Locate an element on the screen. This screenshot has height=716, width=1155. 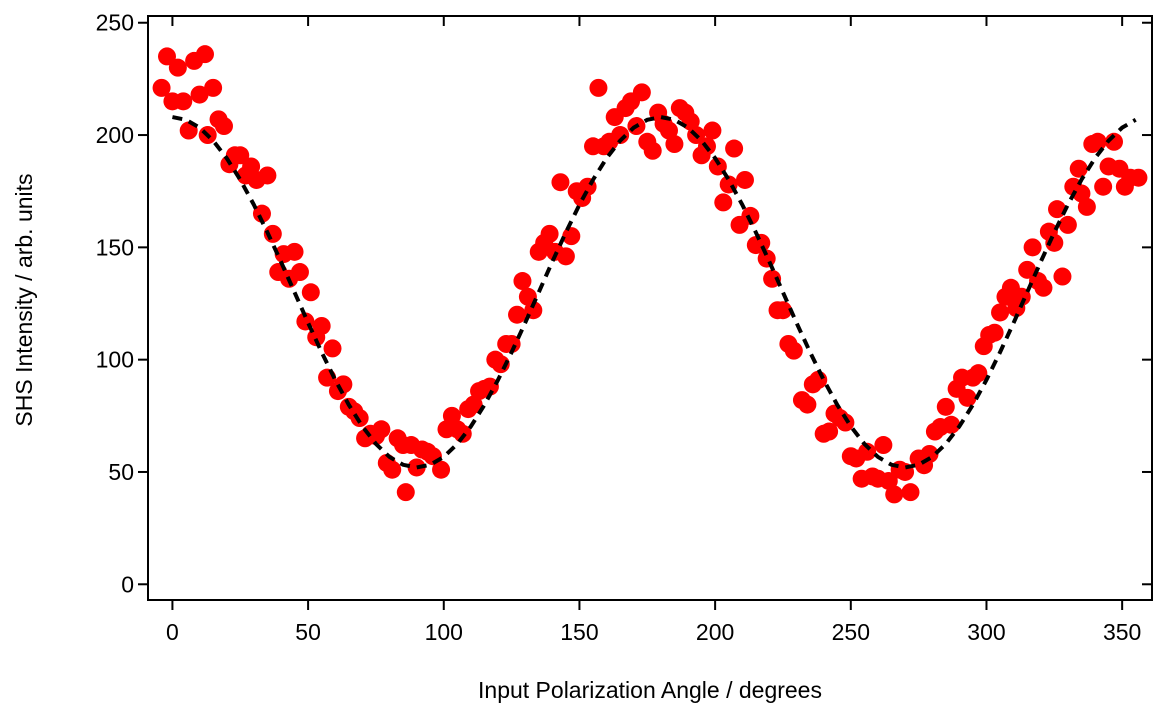
y-tick-label: 250 is located at coordinates (115, 23).